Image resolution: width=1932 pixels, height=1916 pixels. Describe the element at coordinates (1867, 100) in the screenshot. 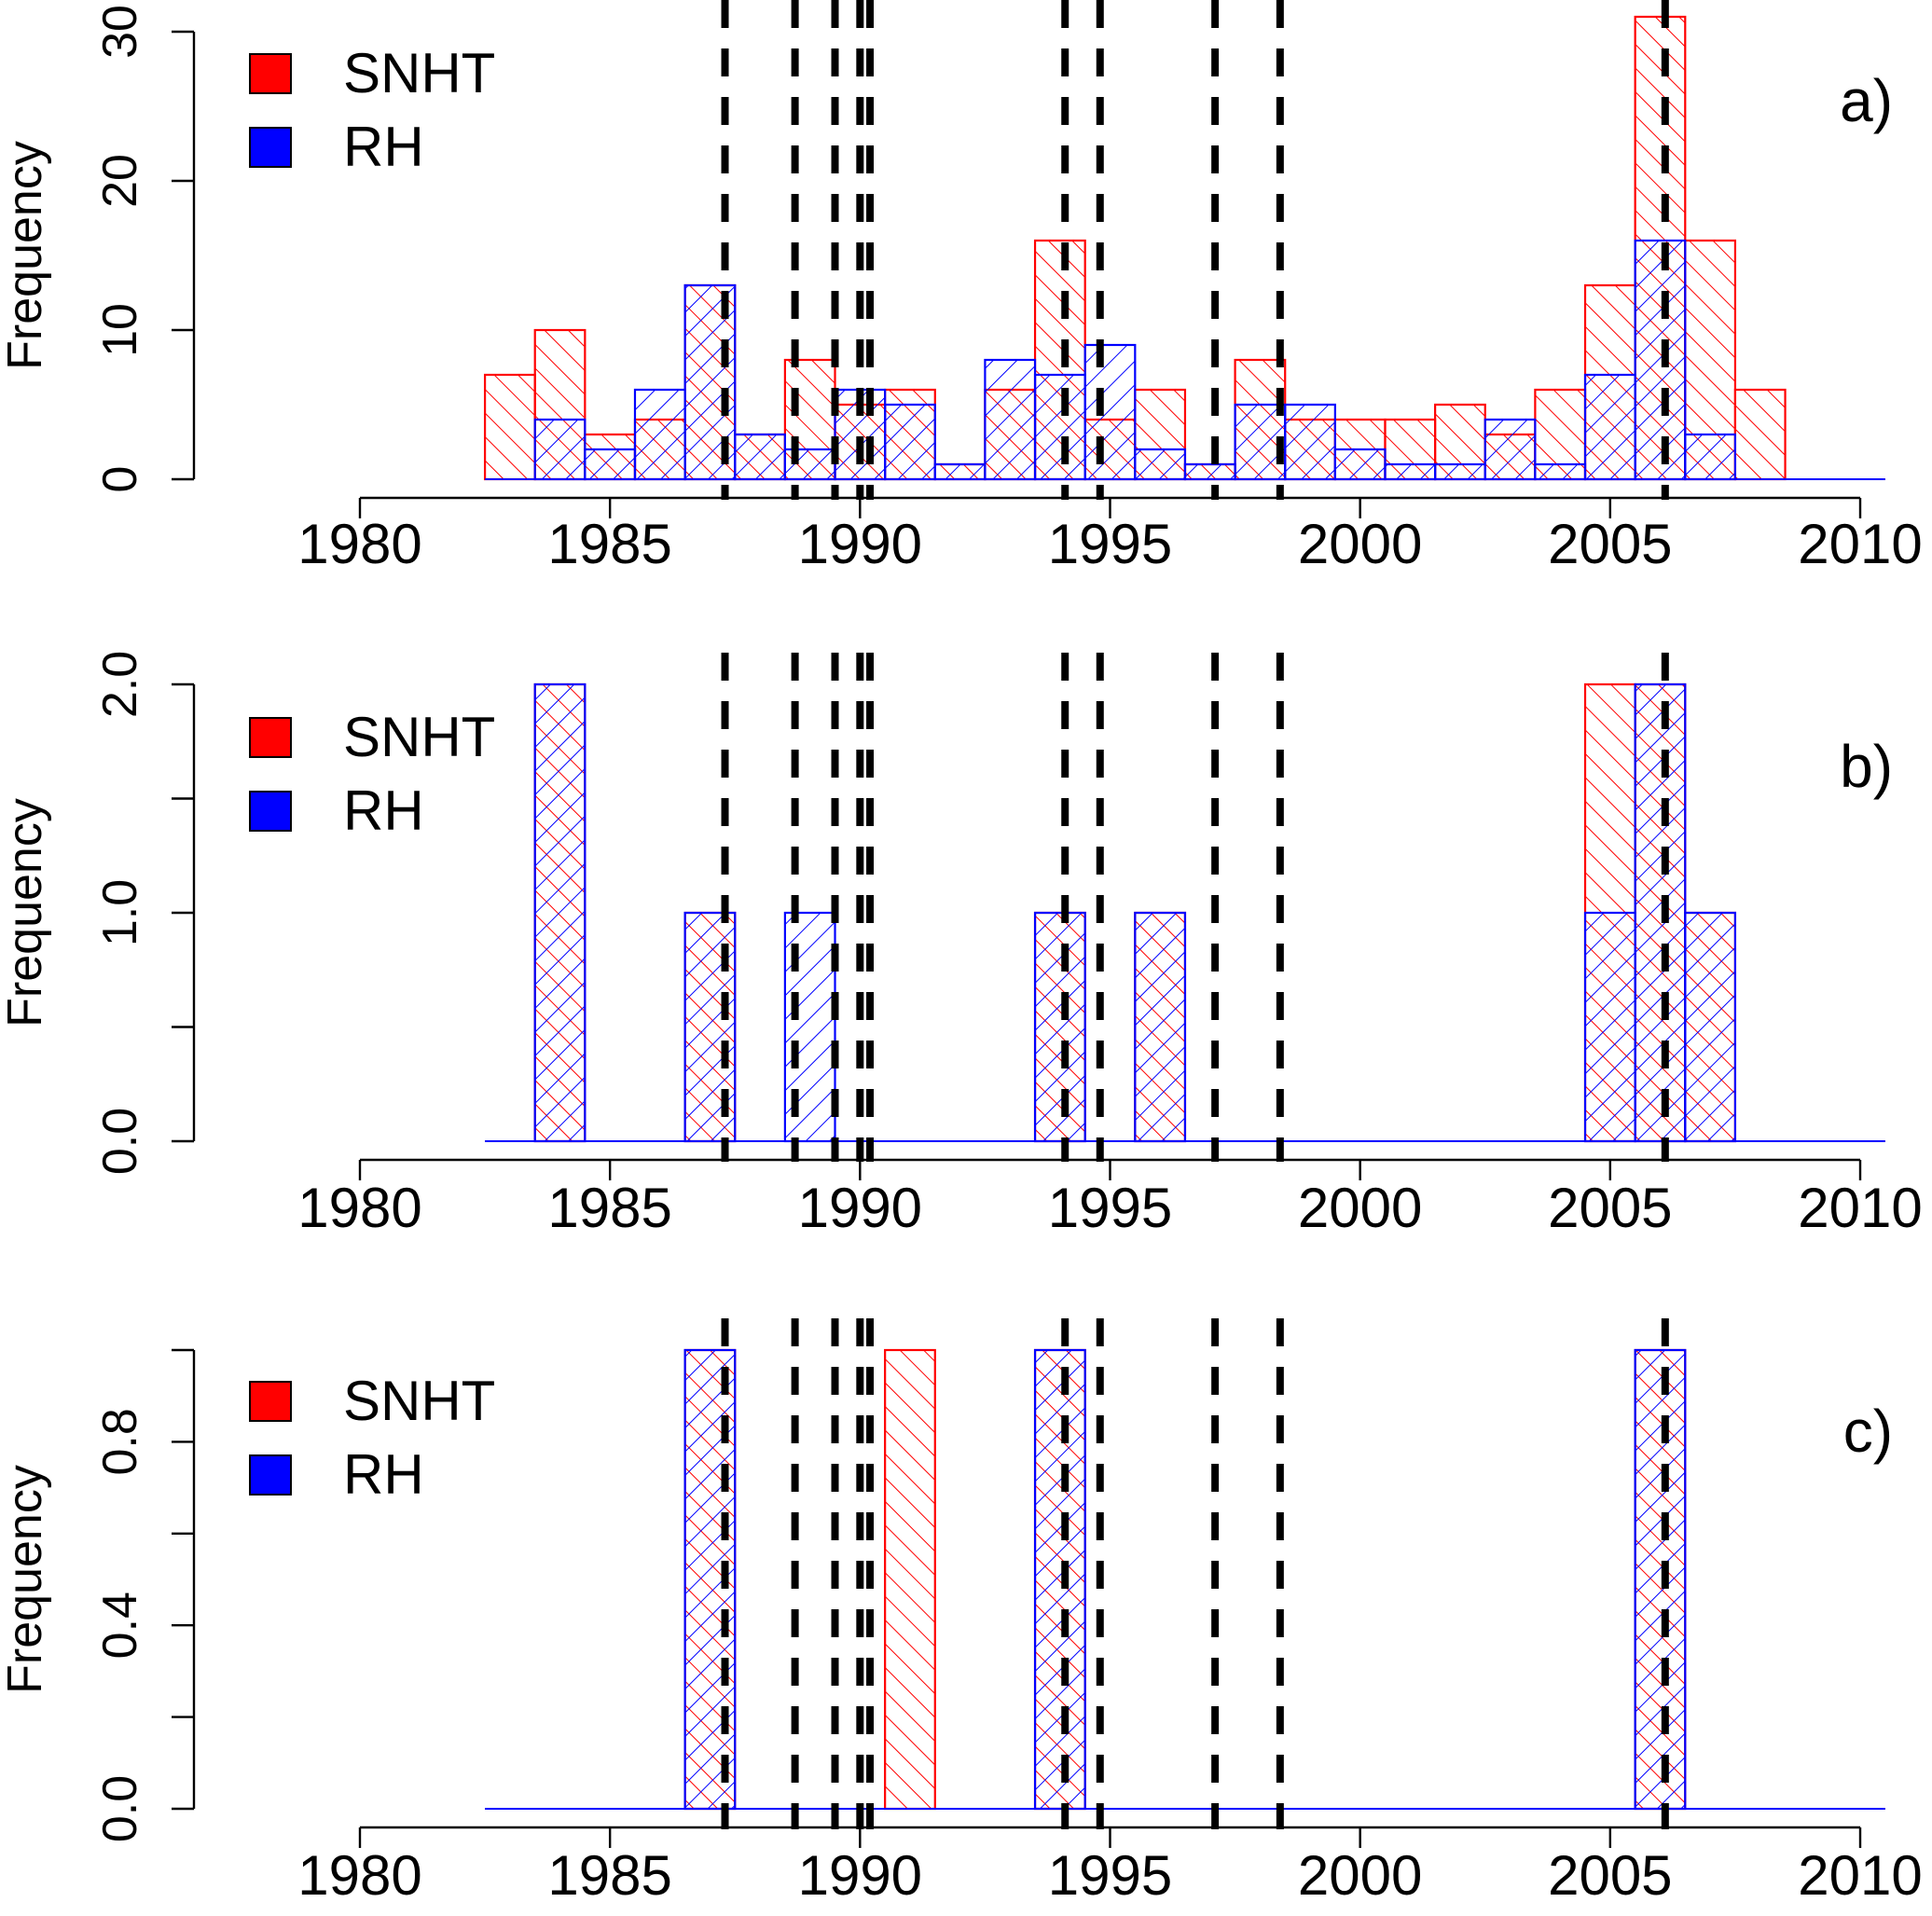

I see `panel-label: a)` at that location.